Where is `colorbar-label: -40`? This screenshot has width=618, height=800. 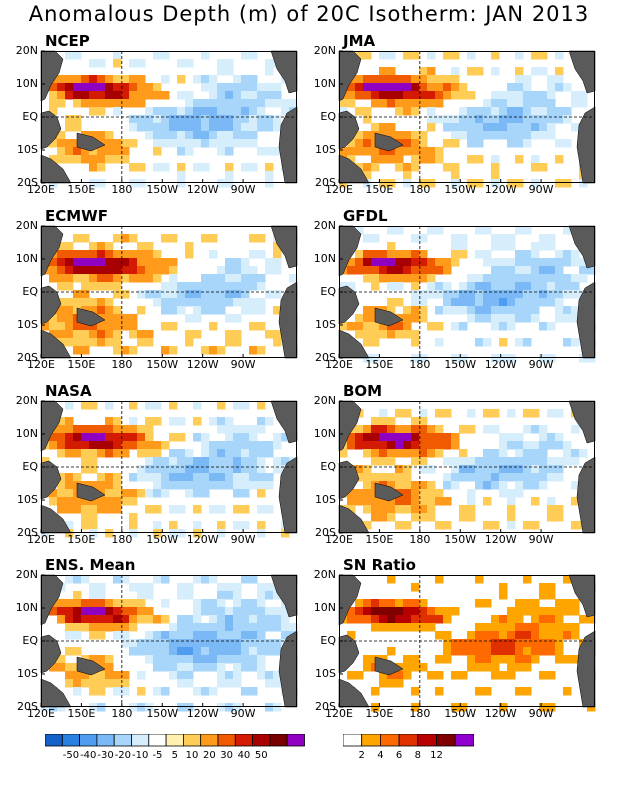
colorbar-label: -40 is located at coordinates (88, 755).